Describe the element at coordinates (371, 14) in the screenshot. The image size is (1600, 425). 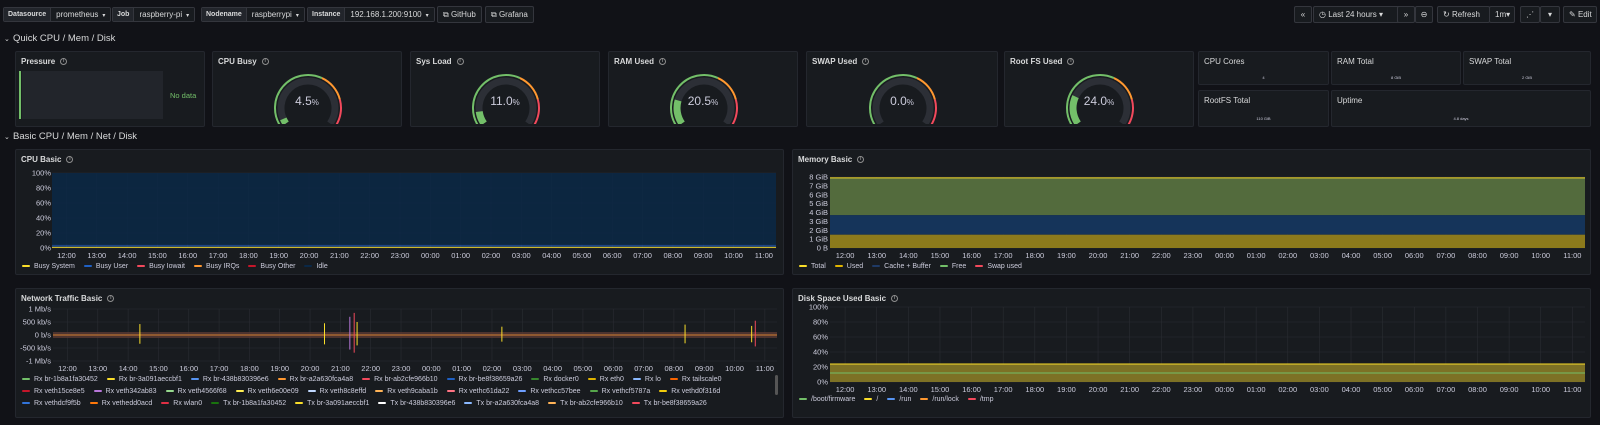
I see `var-instance: Instance 192.168.1.200:9100 ▾` at that location.